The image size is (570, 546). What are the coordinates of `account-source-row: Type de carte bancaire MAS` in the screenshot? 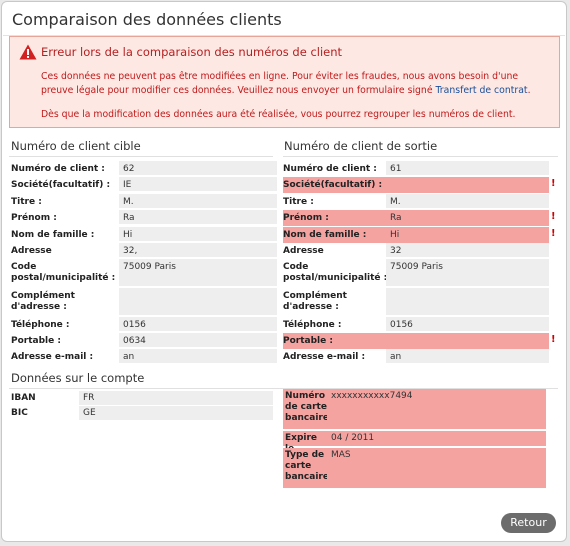 It's located at (414, 468).